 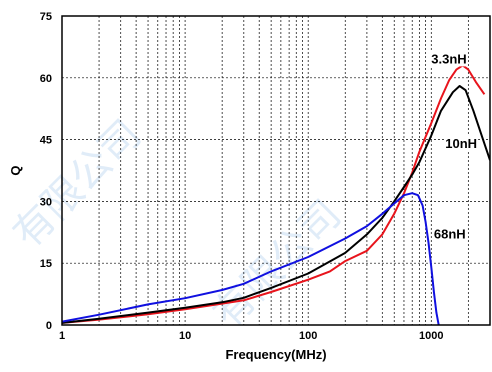 I want to click on x-tick-label: 1, so click(x=62, y=336).